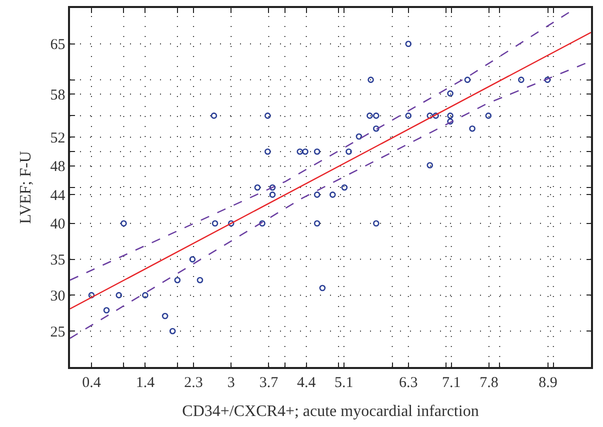 This screenshot has height=427, width=603. Describe the element at coordinates (146, 382) in the screenshot. I see `x-tick-label: 1.4` at that location.